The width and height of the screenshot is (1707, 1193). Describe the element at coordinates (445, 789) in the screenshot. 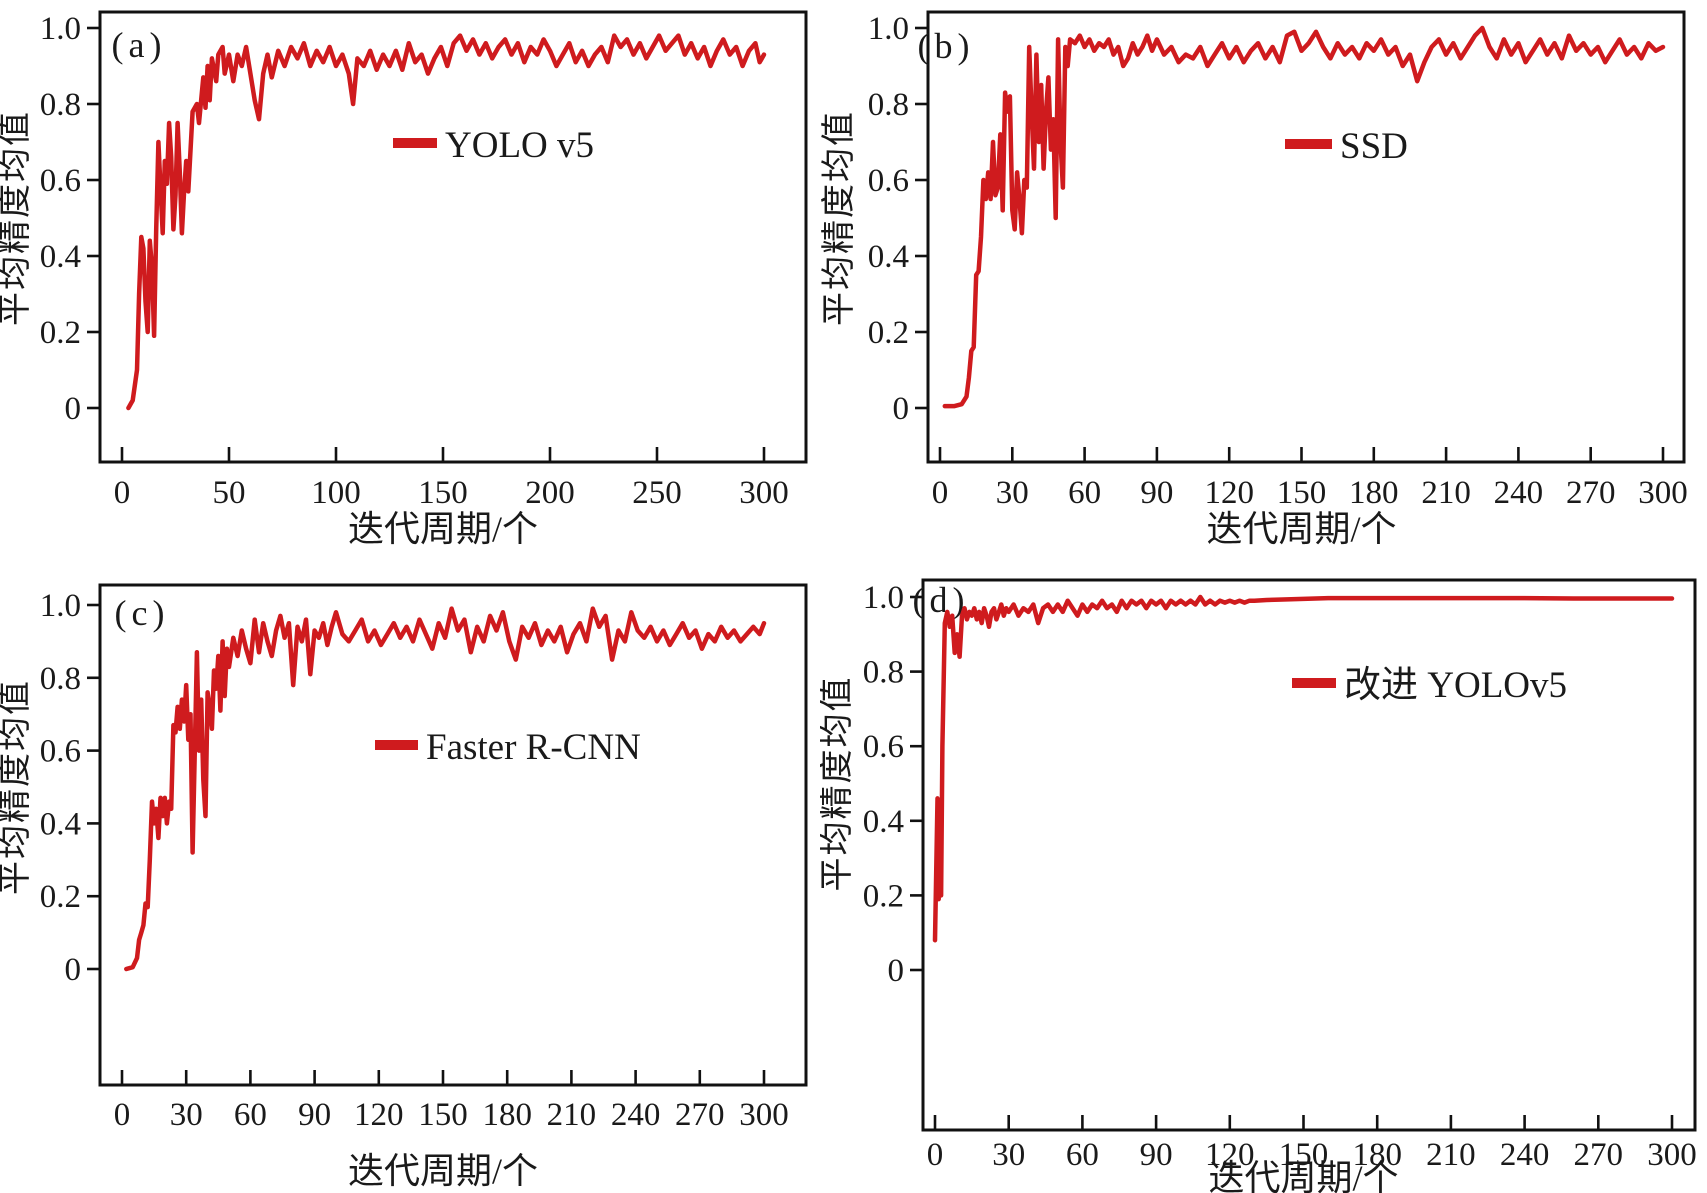

I see `series-curve-c` at that location.